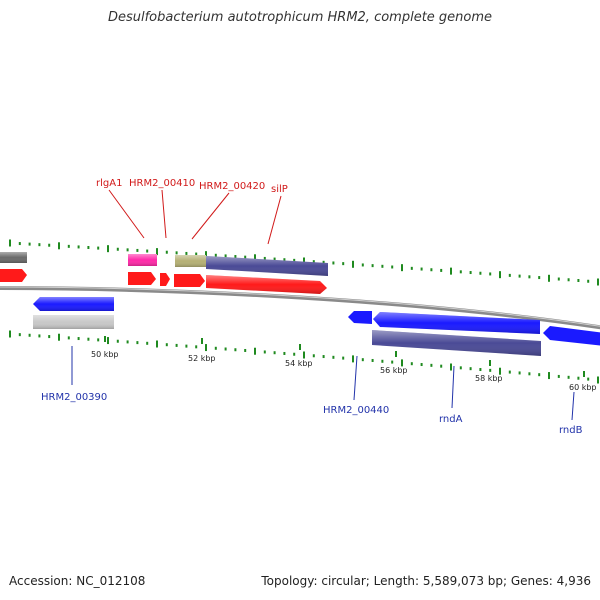 This screenshot has height=600, width=600. Describe the element at coordinates (451, 419) in the screenshot. I see `gene-label-rndA: rndA` at that location.